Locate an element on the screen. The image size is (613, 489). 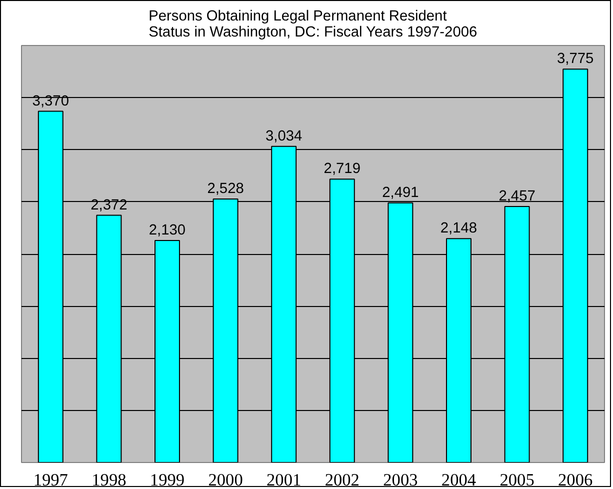
data-label: 3,034 is located at coordinates (284, 136).